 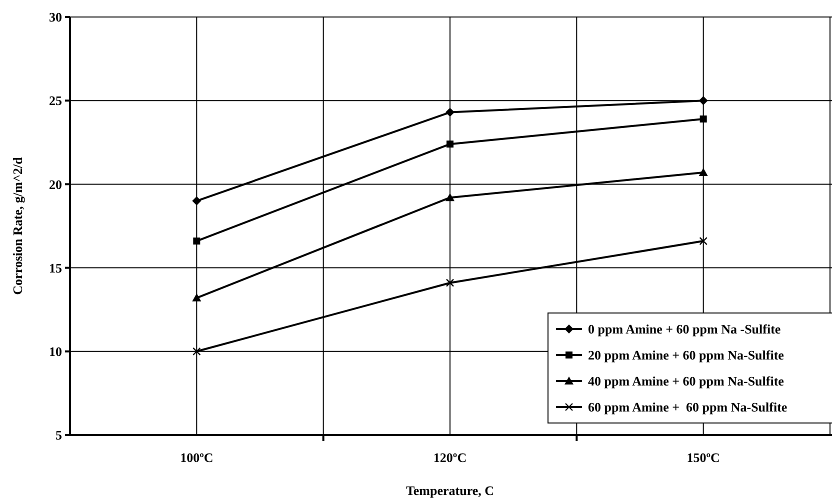 I want to click on y-tick-label: 25, so click(x=55, y=100).